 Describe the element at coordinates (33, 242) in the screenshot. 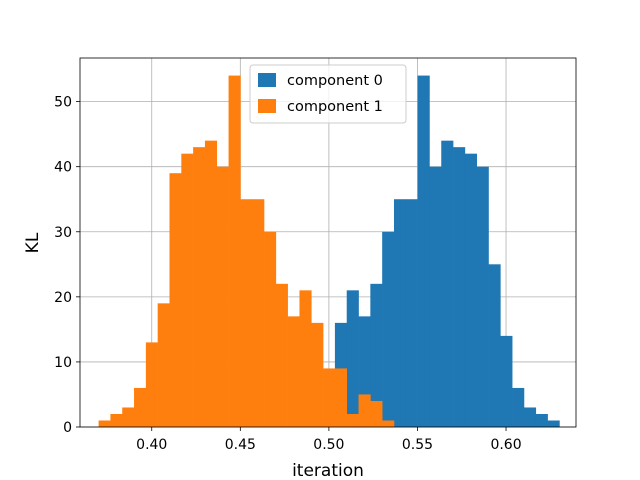

I see `y-axis-title: KL` at that location.